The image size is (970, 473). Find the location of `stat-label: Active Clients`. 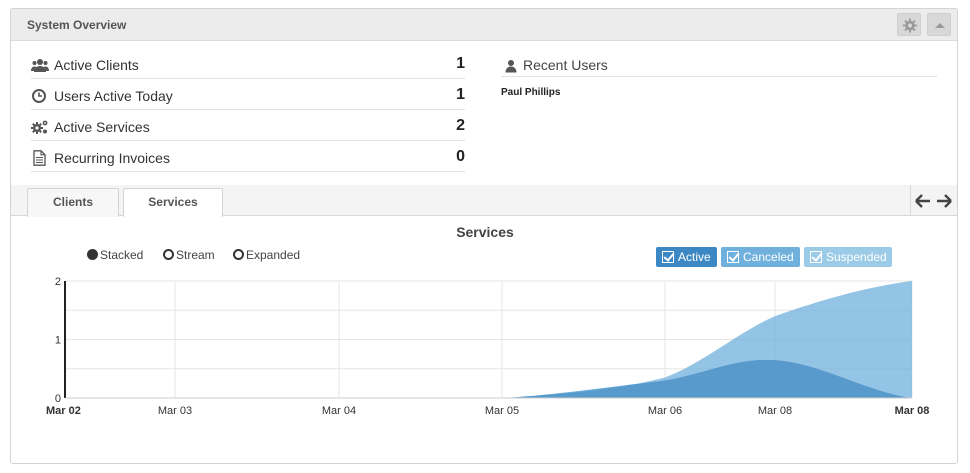

stat-label: Active Clients is located at coordinates (96, 65).